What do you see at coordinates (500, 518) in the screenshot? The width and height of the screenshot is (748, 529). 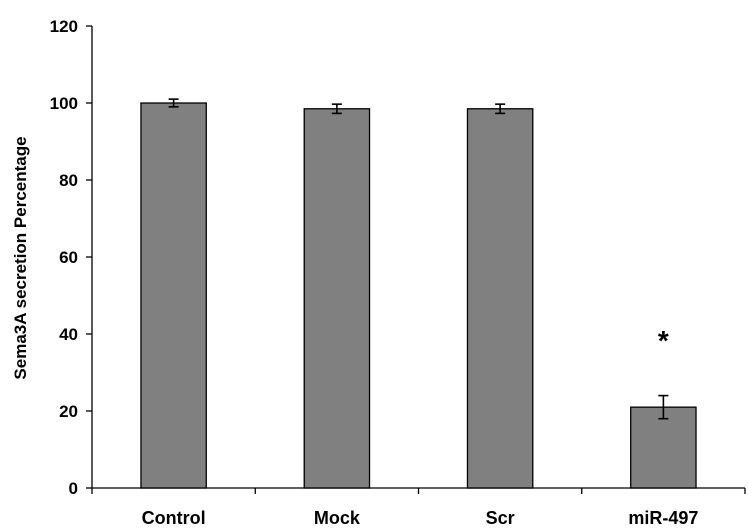 I see `x-category-label: Scr` at bounding box center [500, 518].